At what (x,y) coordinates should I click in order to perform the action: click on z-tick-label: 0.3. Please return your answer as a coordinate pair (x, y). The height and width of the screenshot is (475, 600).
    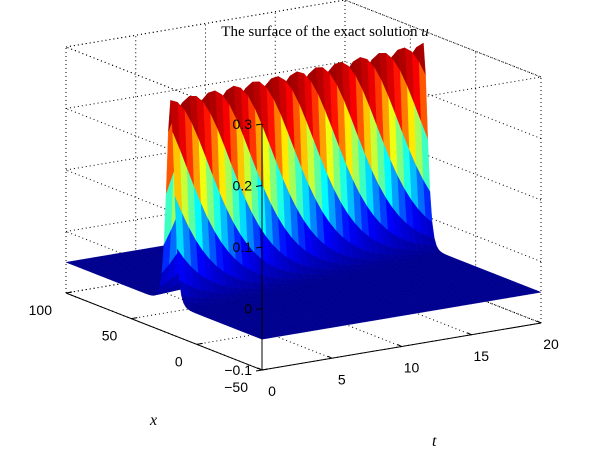
    Looking at the image, I should click on (243, 124).